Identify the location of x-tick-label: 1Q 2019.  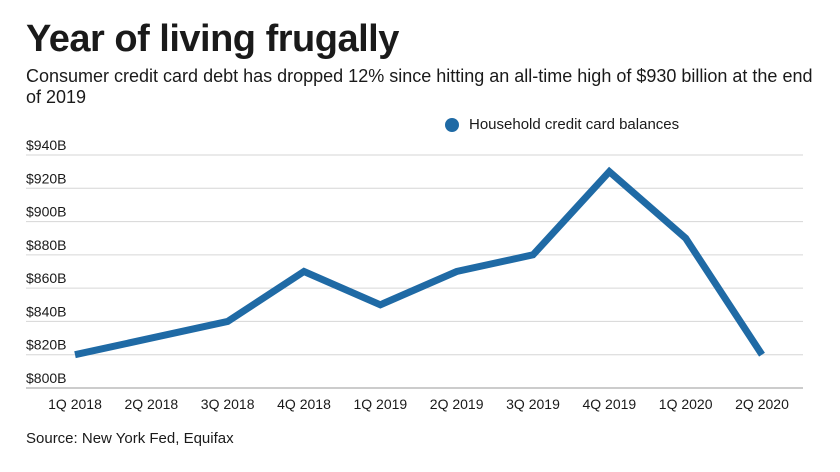
(380, 404).